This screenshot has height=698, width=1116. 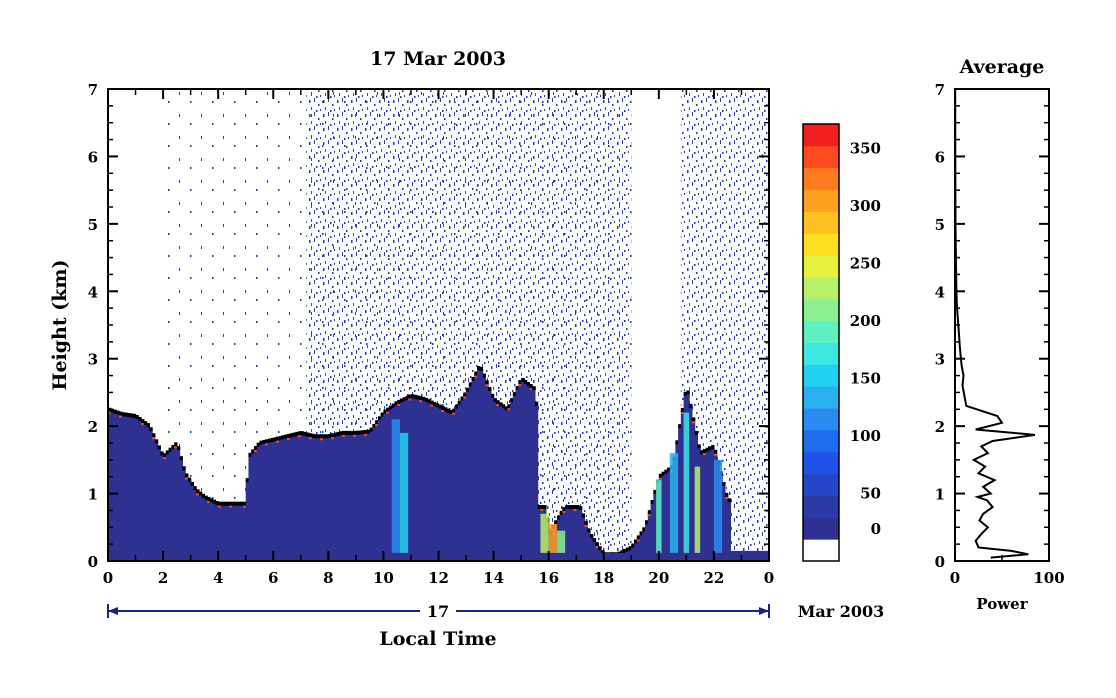 What do you see at coordinates (273, 578) in the screenshot?
I see `main-x-tick-label: 6` at bounding box center [273, 578].